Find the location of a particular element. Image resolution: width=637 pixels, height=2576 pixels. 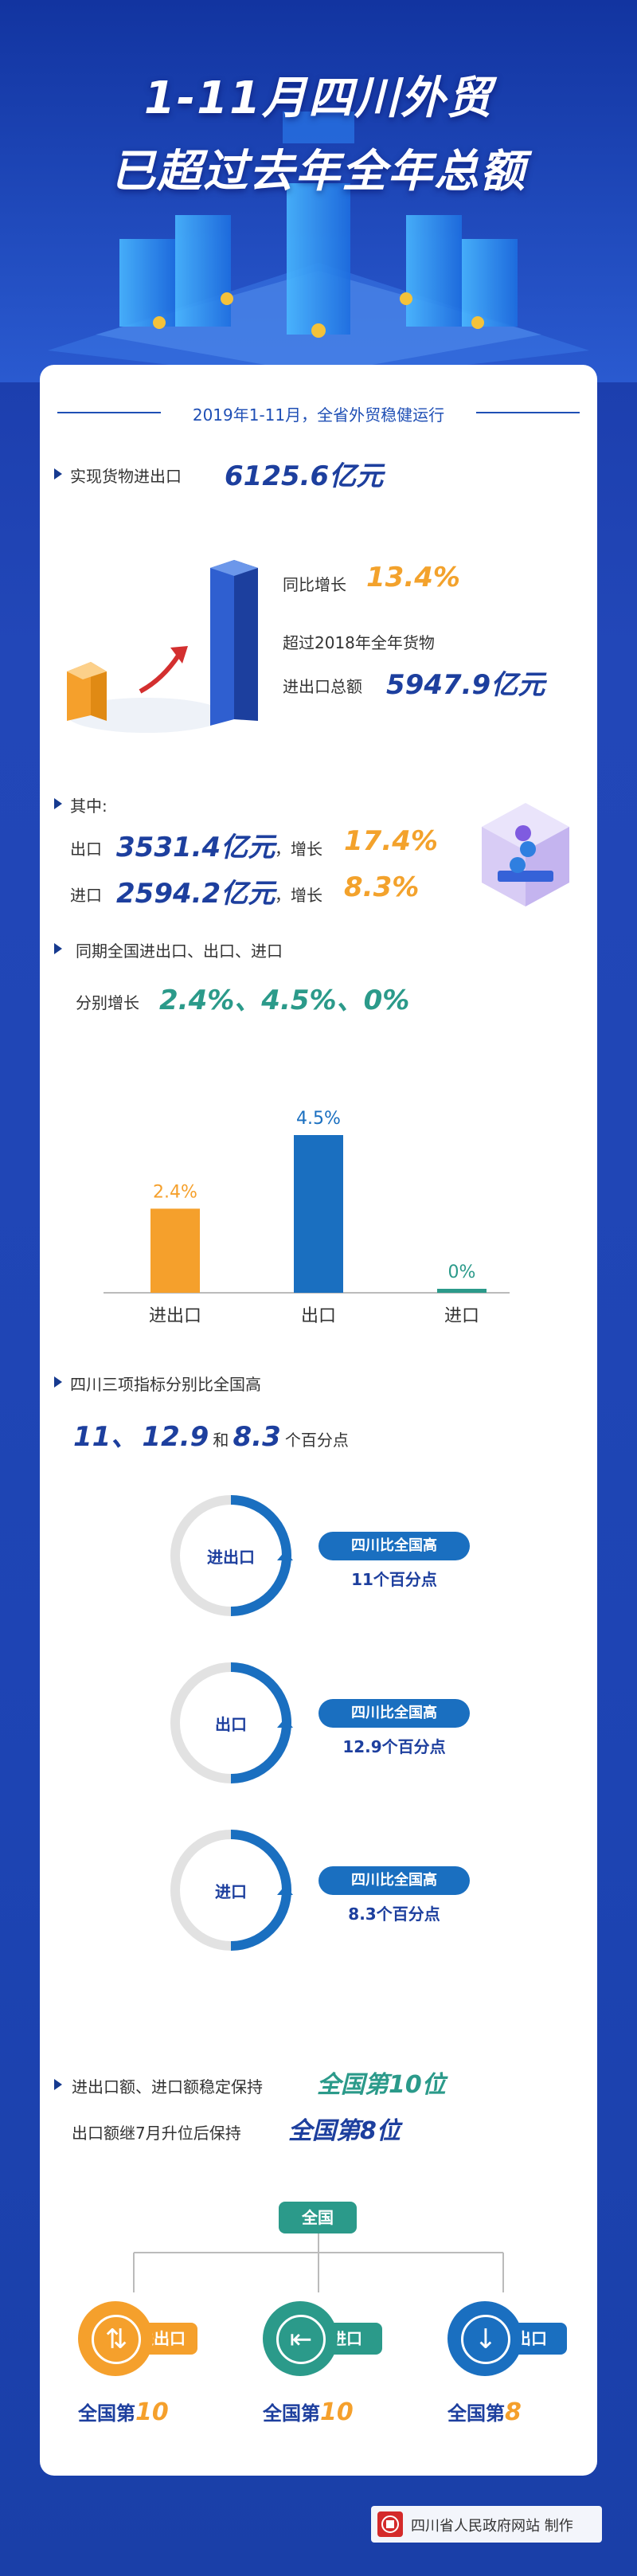

cube-coin-illustration is located at coordinates (525, 854).